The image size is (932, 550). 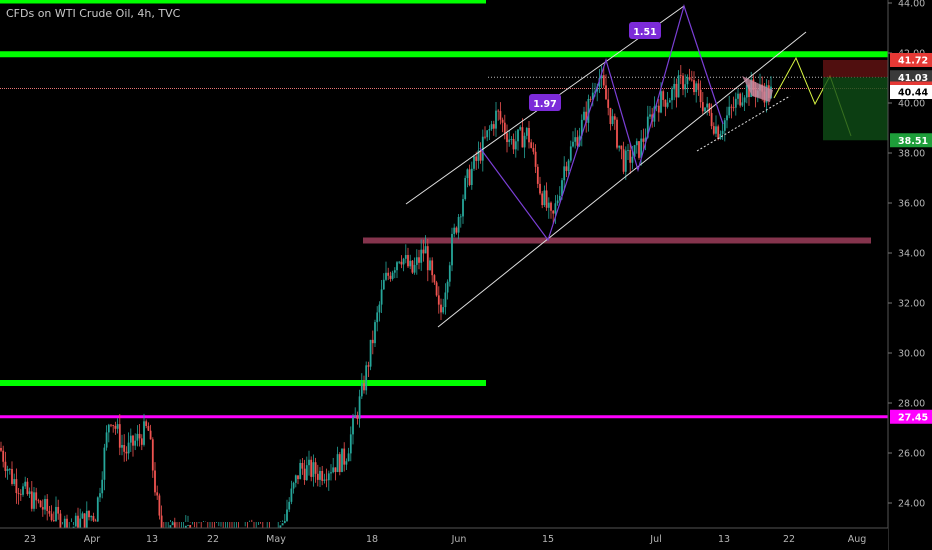 I want to click on stop-loss-zone, so click(x=855, y=69).